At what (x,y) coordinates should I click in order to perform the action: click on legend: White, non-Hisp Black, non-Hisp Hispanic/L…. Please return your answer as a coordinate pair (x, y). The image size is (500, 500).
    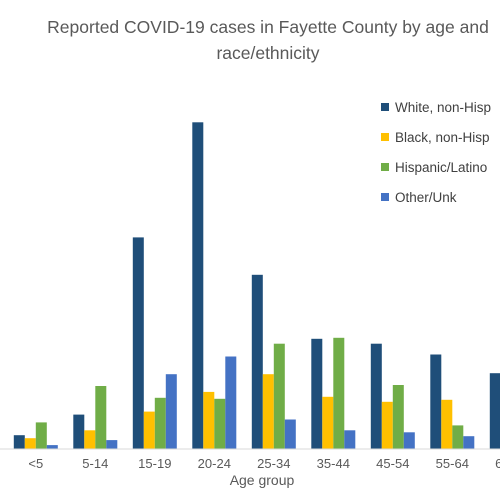
    Looking at the image, I should click on (436, 152).